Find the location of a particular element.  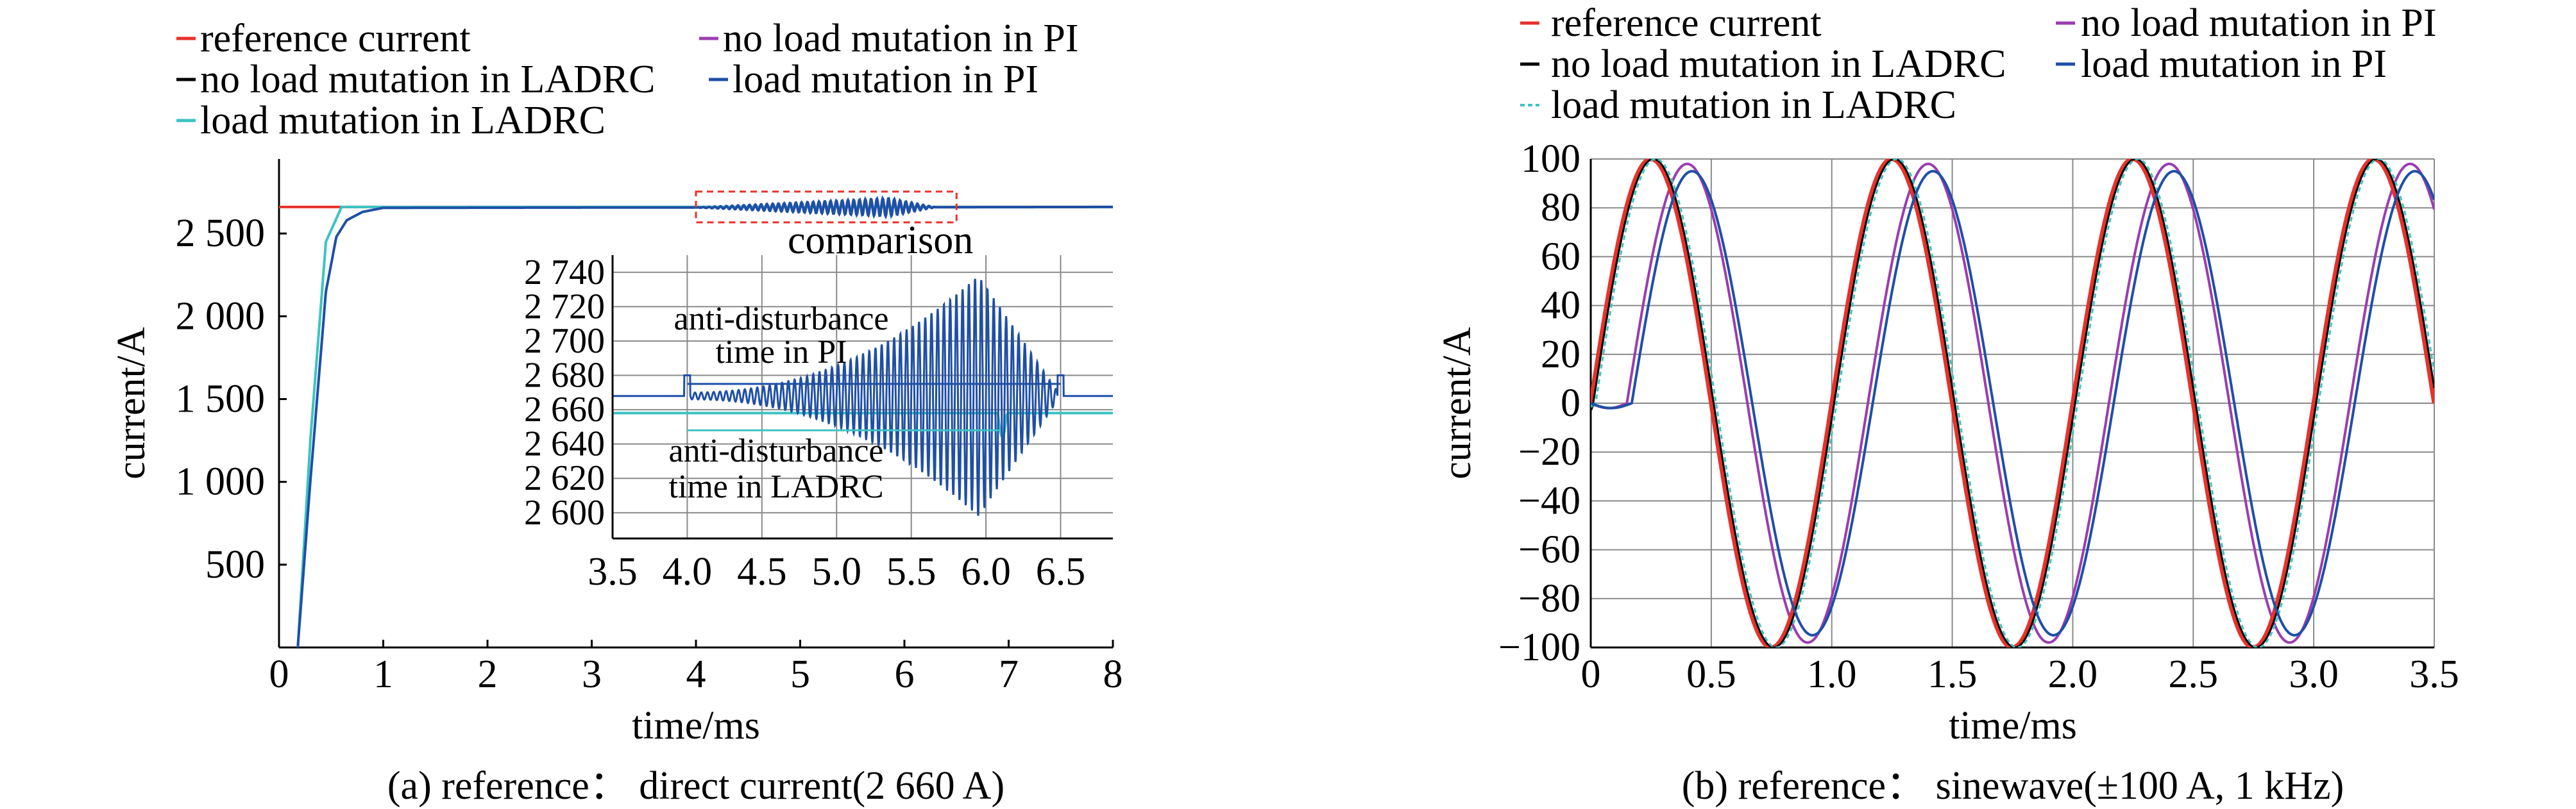

x-tick-label-a: 3 is located at coordinates (592, 674).